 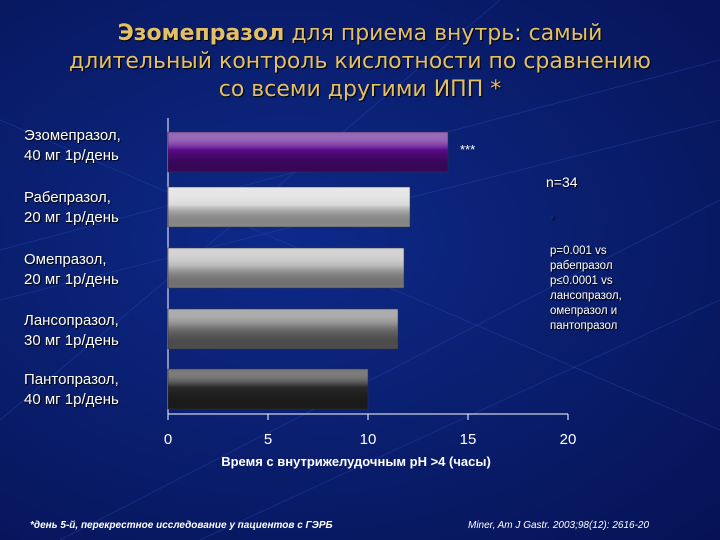 I want to click on category-name: Рабепразол,, so click(x=67, y=197).